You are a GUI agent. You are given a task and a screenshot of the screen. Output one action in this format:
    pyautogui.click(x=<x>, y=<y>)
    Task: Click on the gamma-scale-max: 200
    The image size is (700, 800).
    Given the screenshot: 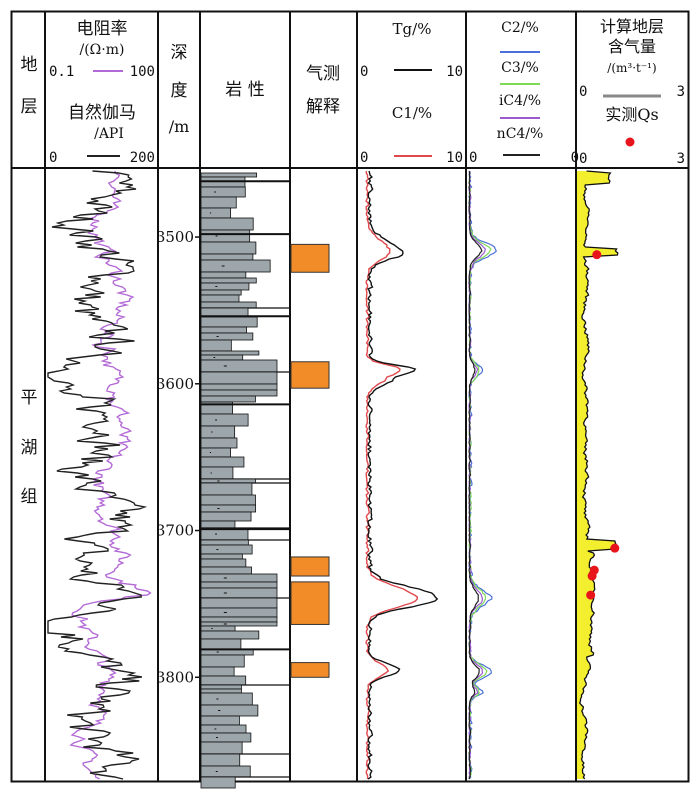 What is the action you would take?
    pyautogui.click(x=142, y=158)
    